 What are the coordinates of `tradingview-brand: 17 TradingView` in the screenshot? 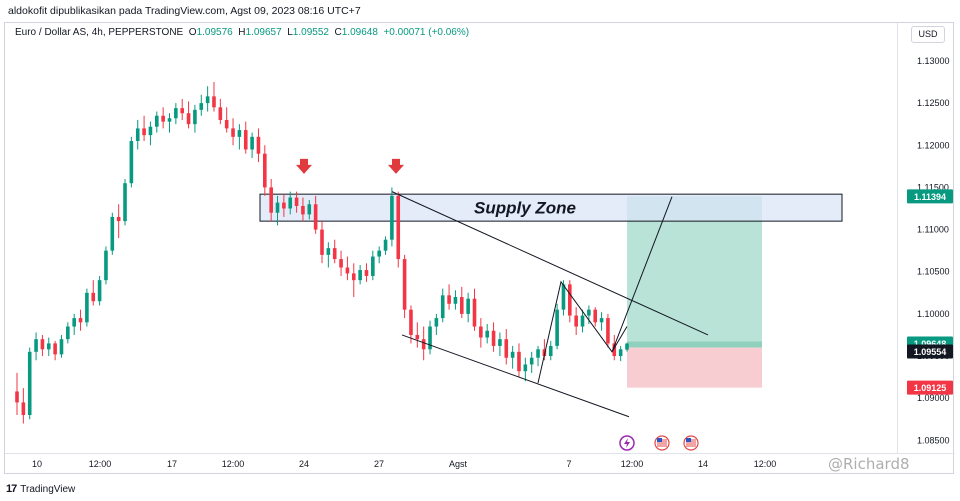 It's located at (40, 489).